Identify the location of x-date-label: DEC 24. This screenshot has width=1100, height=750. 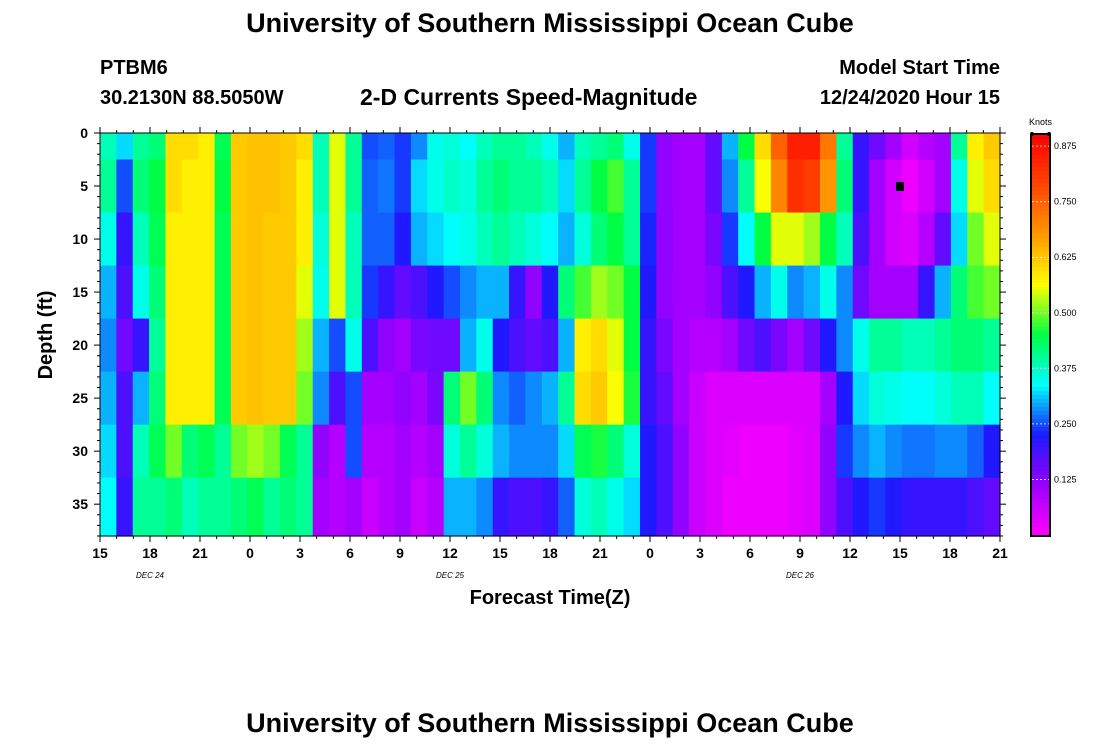
(150, 575).